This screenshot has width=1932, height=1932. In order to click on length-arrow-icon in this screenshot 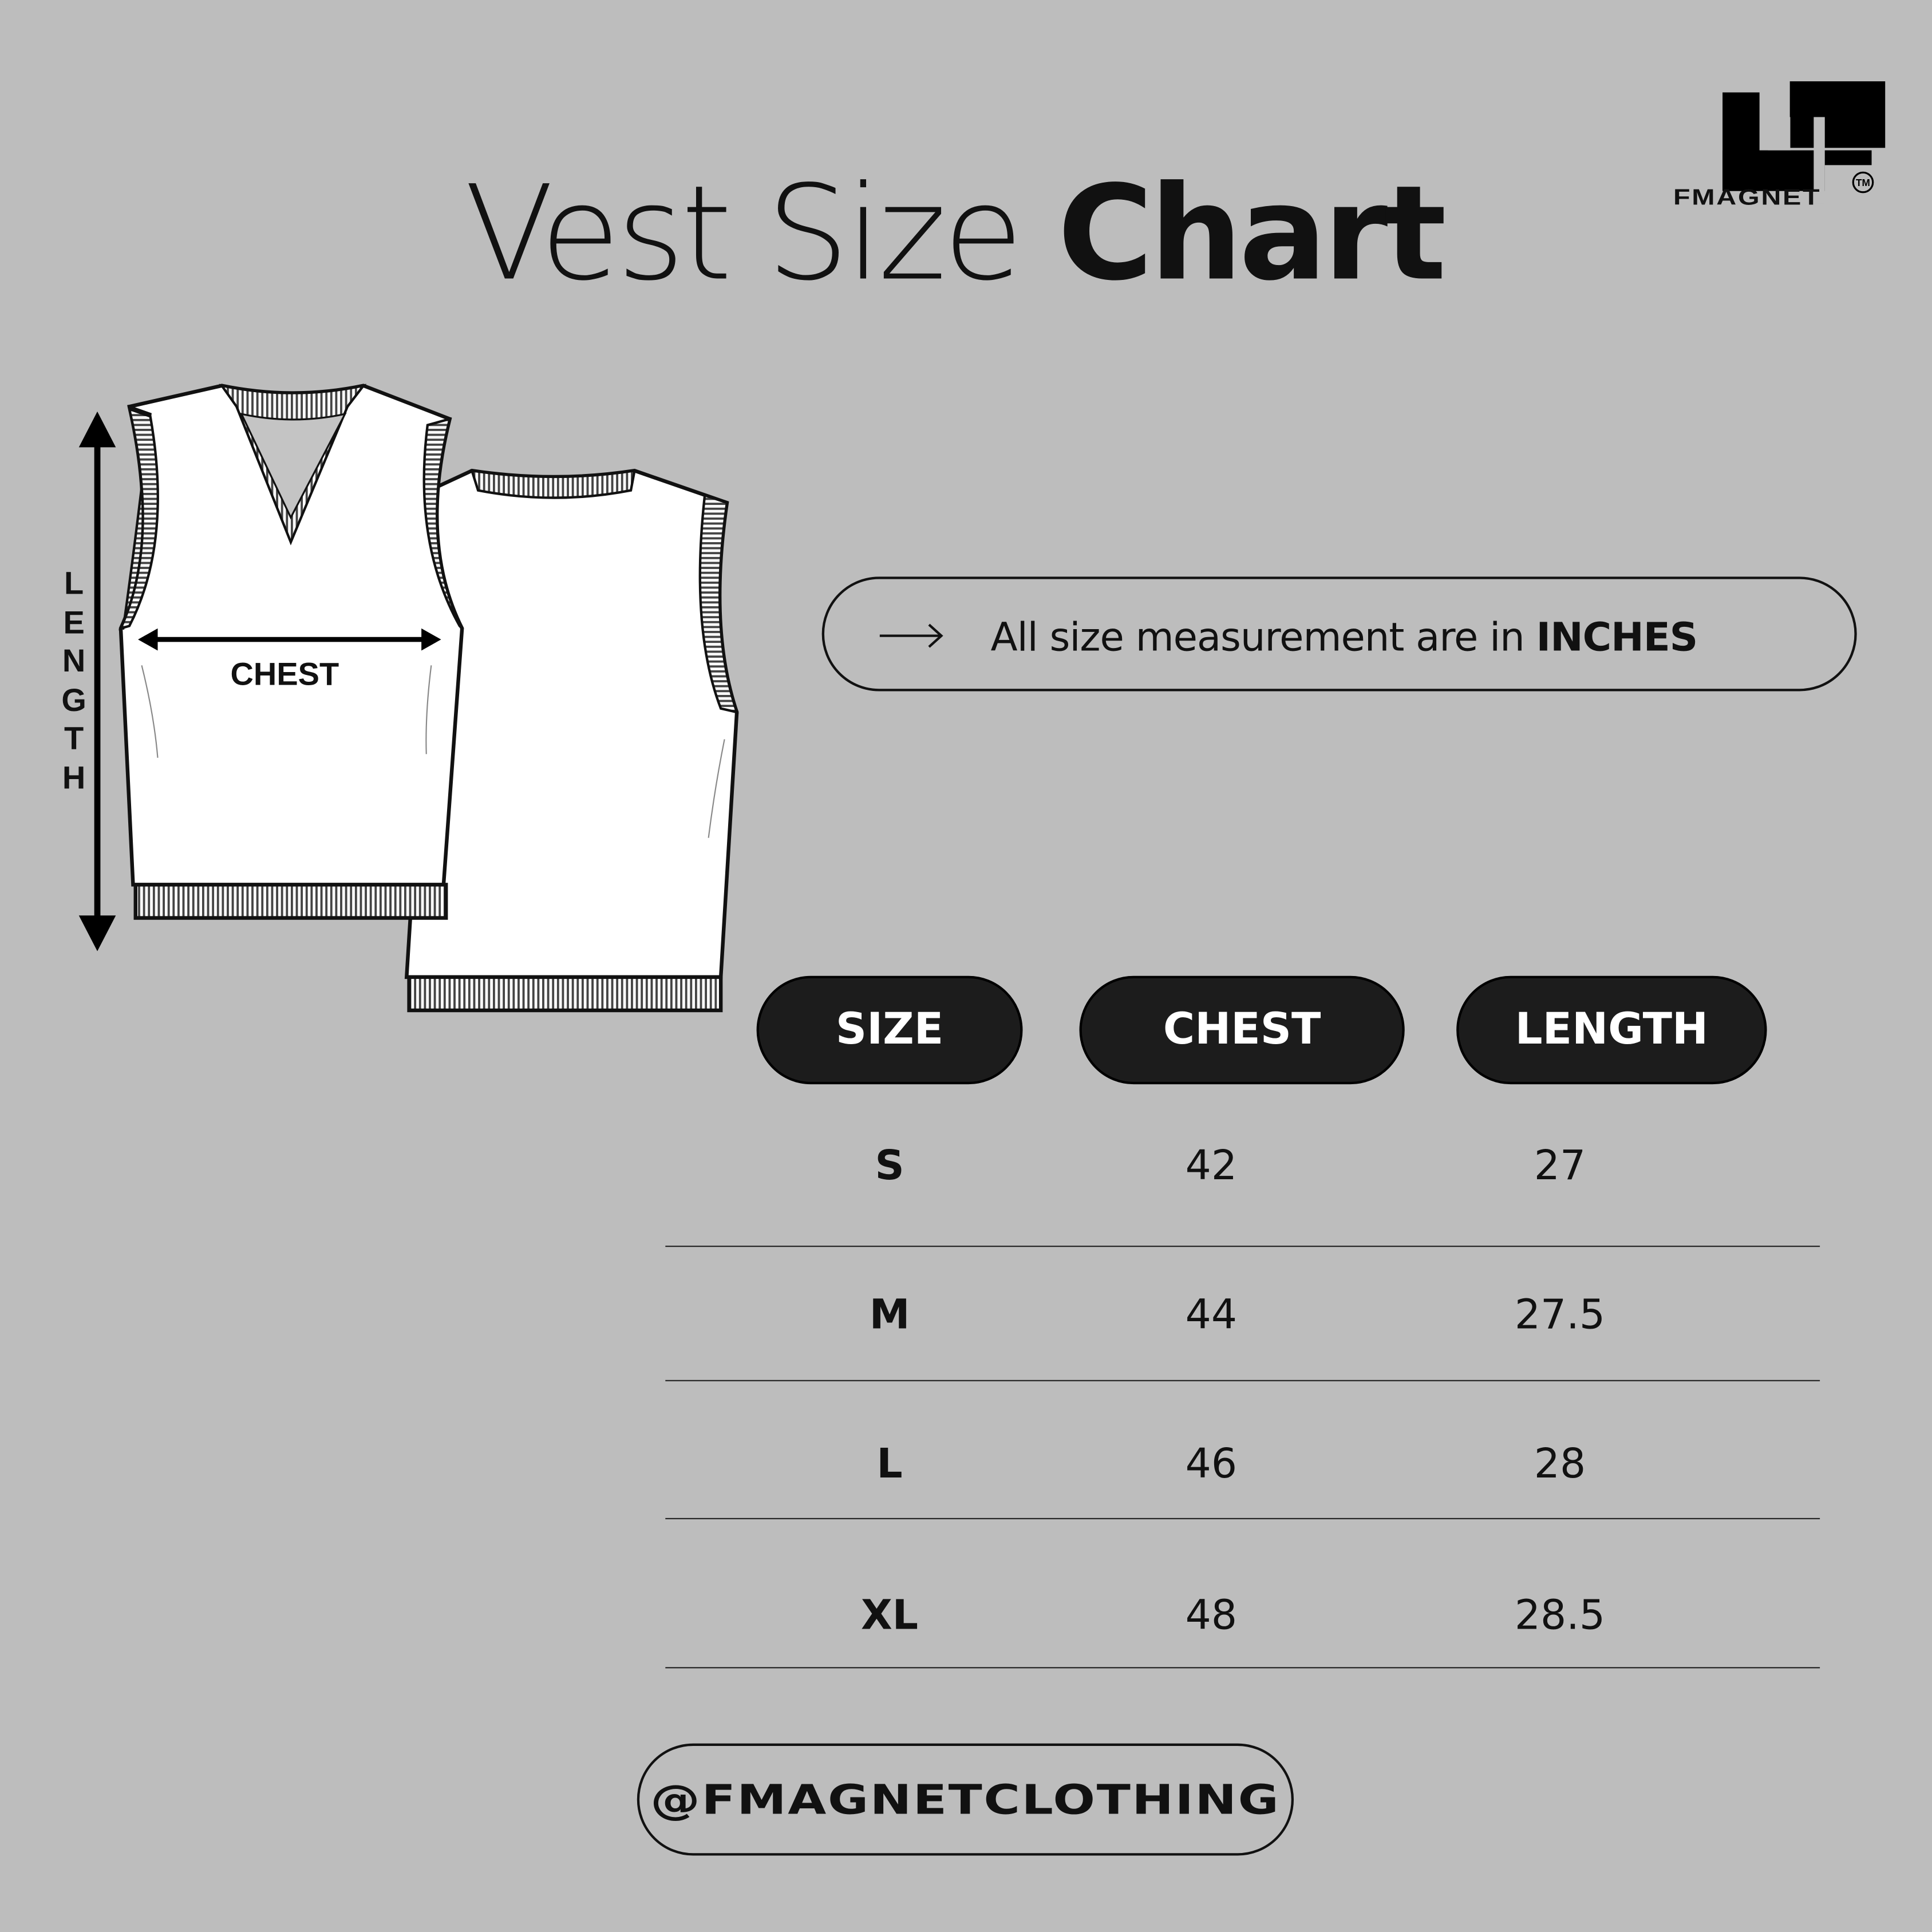, I will do `click(97, 681)`.